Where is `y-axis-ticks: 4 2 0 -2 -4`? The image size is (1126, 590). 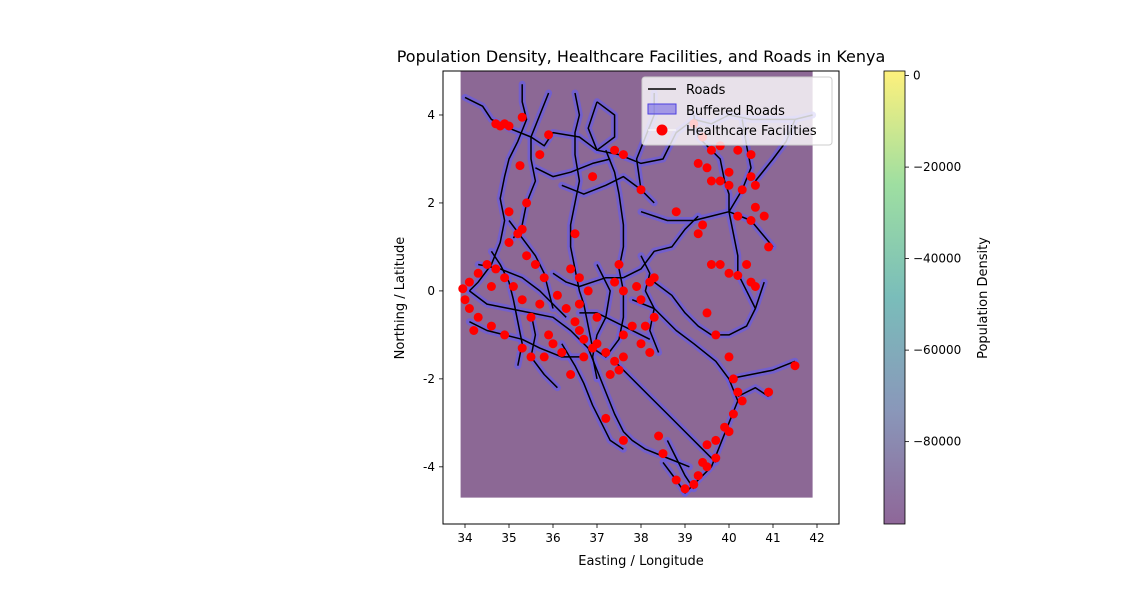 y-axis-ticks: 4 2 0 -2 -4 is located at coordinates (433, 291).